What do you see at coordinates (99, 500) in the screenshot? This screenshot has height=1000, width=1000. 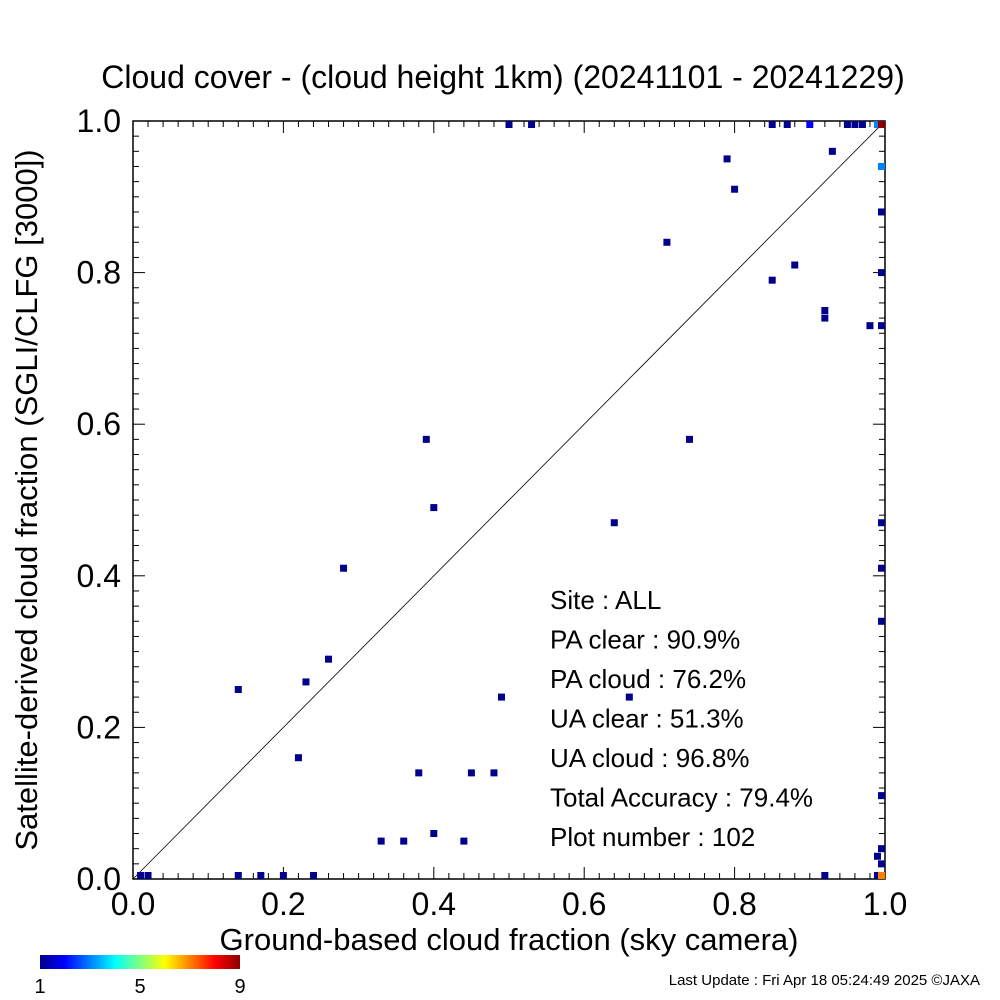 I see `y-tick-labels: 0.0 0.2 0.4 0.6 0.8 1.0` at bounding box center [99, 500].